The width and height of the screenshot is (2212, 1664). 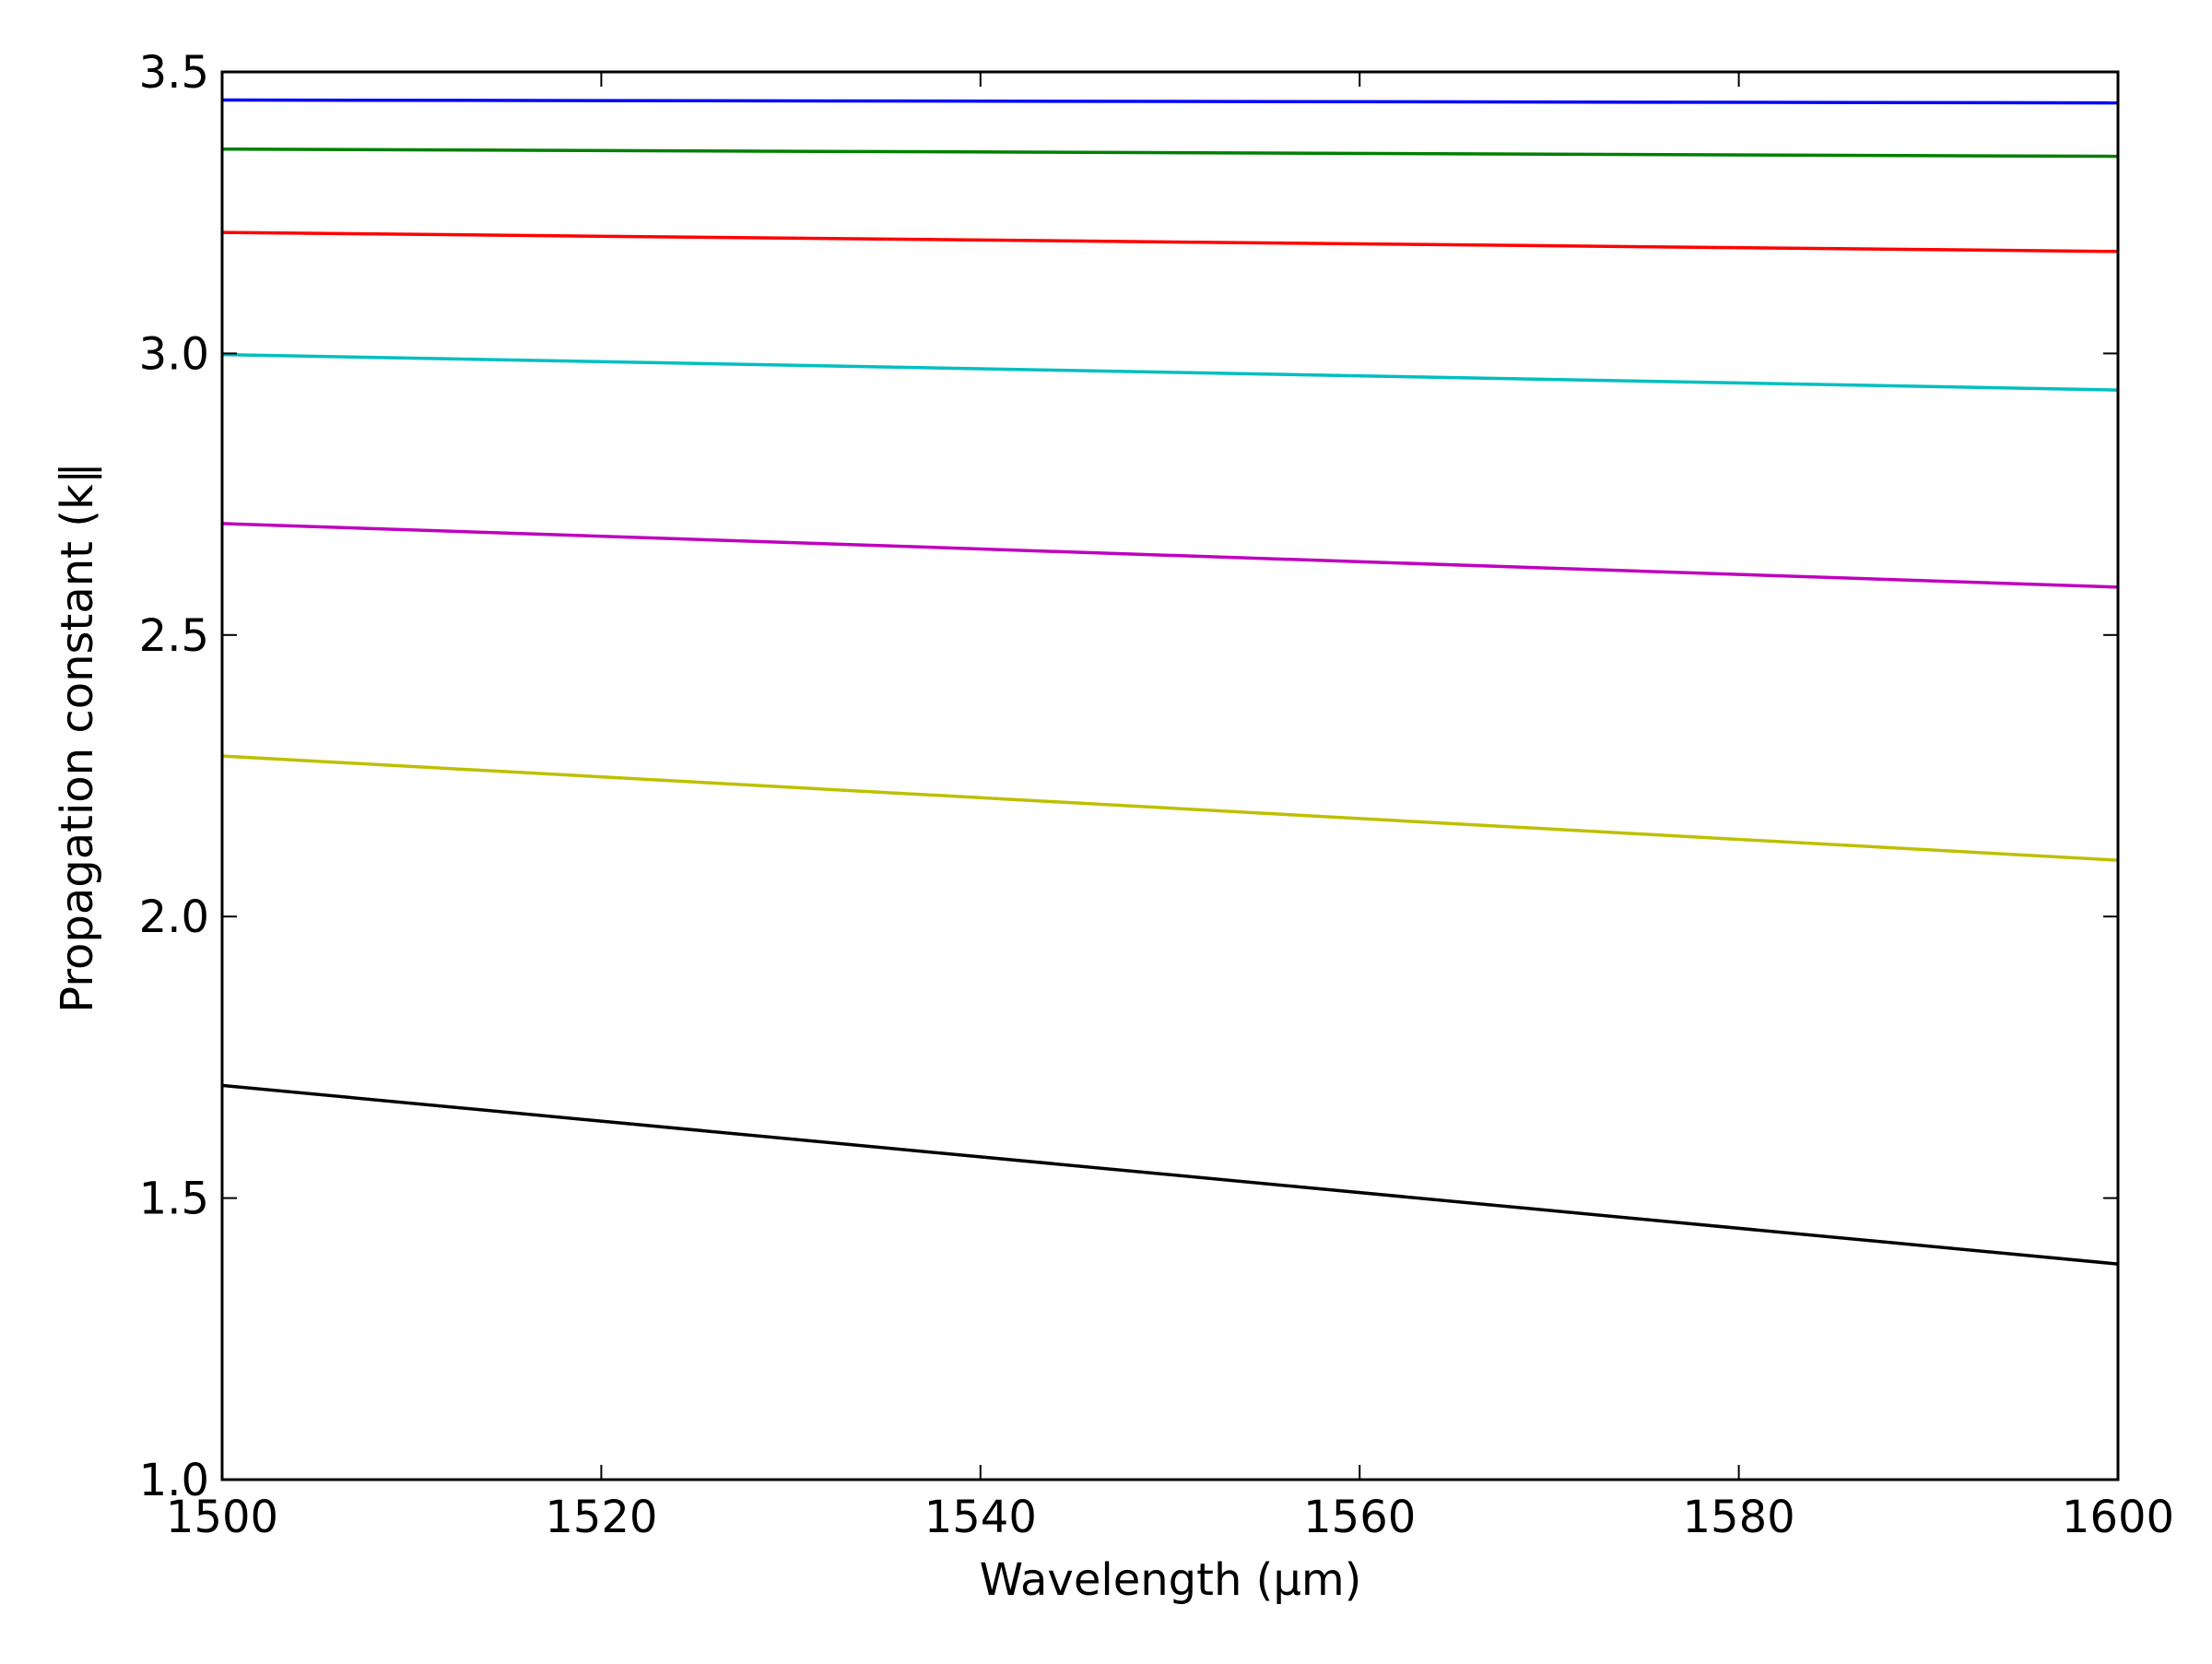 I want to click on x-axis-label: Wavelength (μm), so click(x=1171, y=1580).